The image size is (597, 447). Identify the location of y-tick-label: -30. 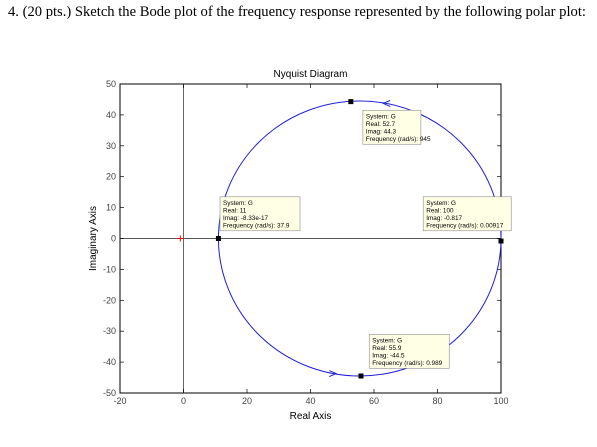
(109, 331).